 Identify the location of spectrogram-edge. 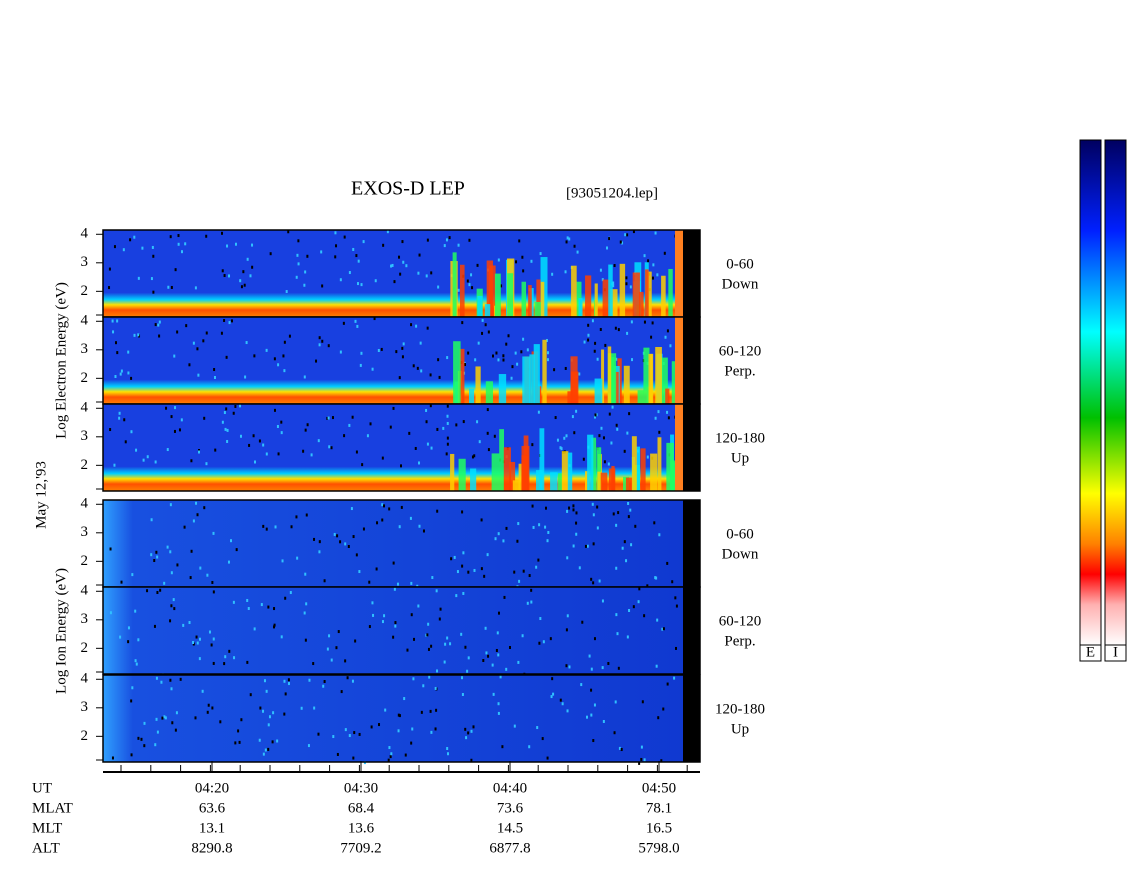
(679, 273).